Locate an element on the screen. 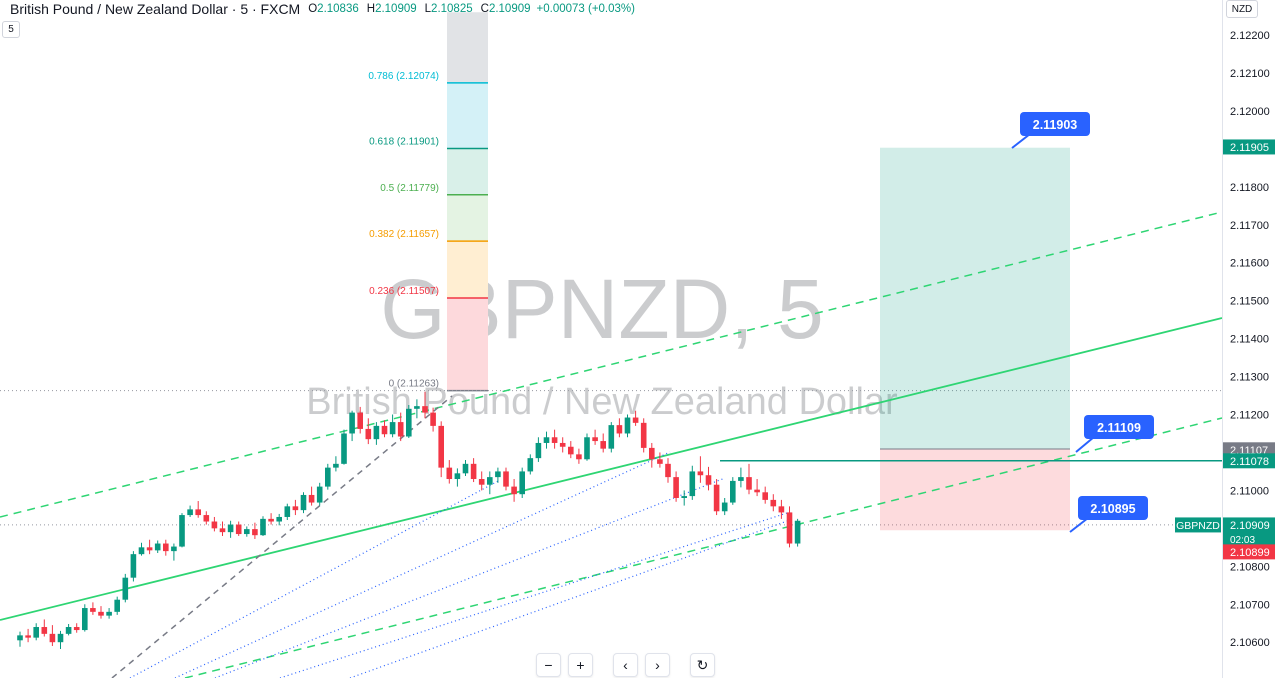 Image resolution: width=1280 pixels, height=678 pixels. scroll-left-button: ‹ is located at coordinates (625, 665).